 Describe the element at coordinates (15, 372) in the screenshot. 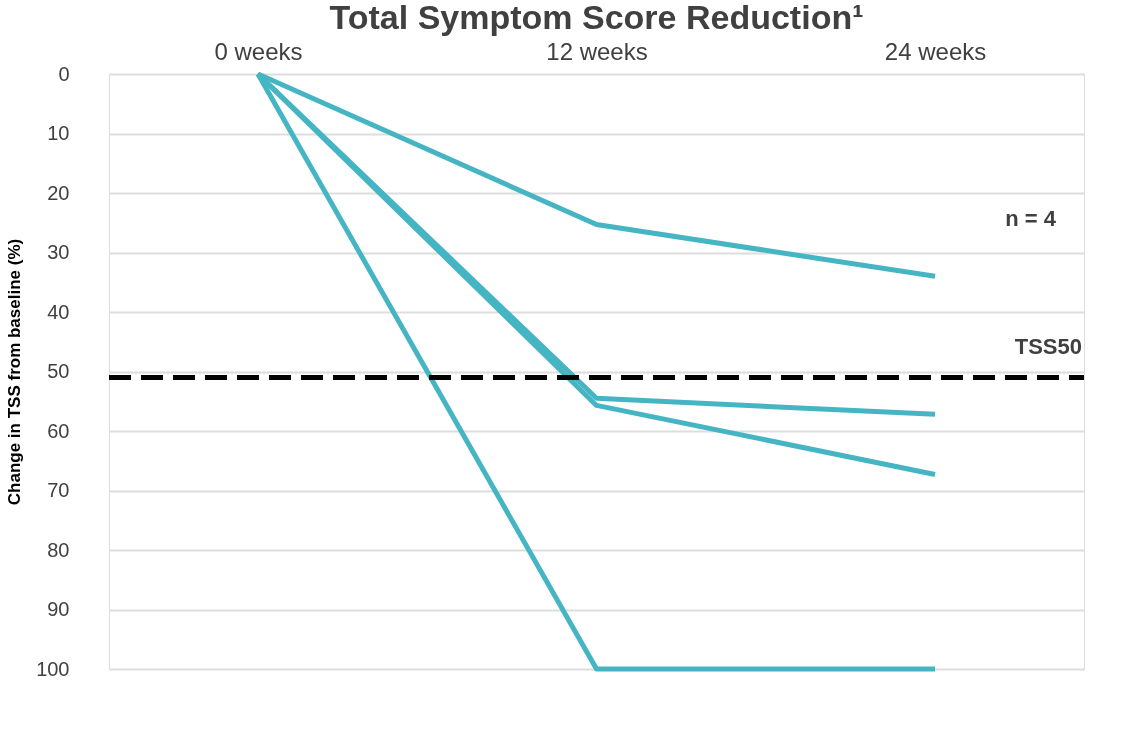

I see `y-axis-title: Change in TSS from baseline (%)` at that location.